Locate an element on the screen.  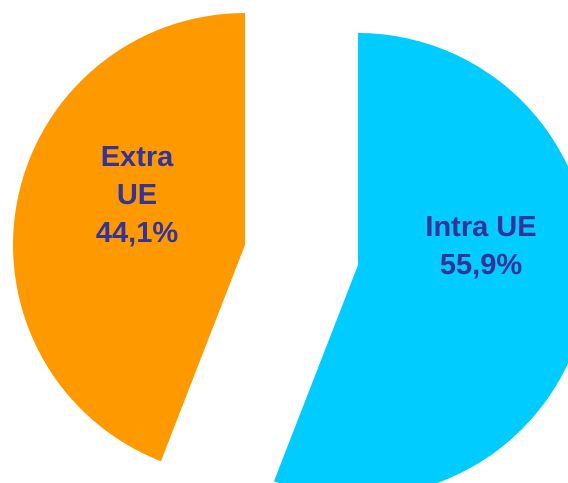
slice-label-line: 55,9% is located at coordinates (481, 265).